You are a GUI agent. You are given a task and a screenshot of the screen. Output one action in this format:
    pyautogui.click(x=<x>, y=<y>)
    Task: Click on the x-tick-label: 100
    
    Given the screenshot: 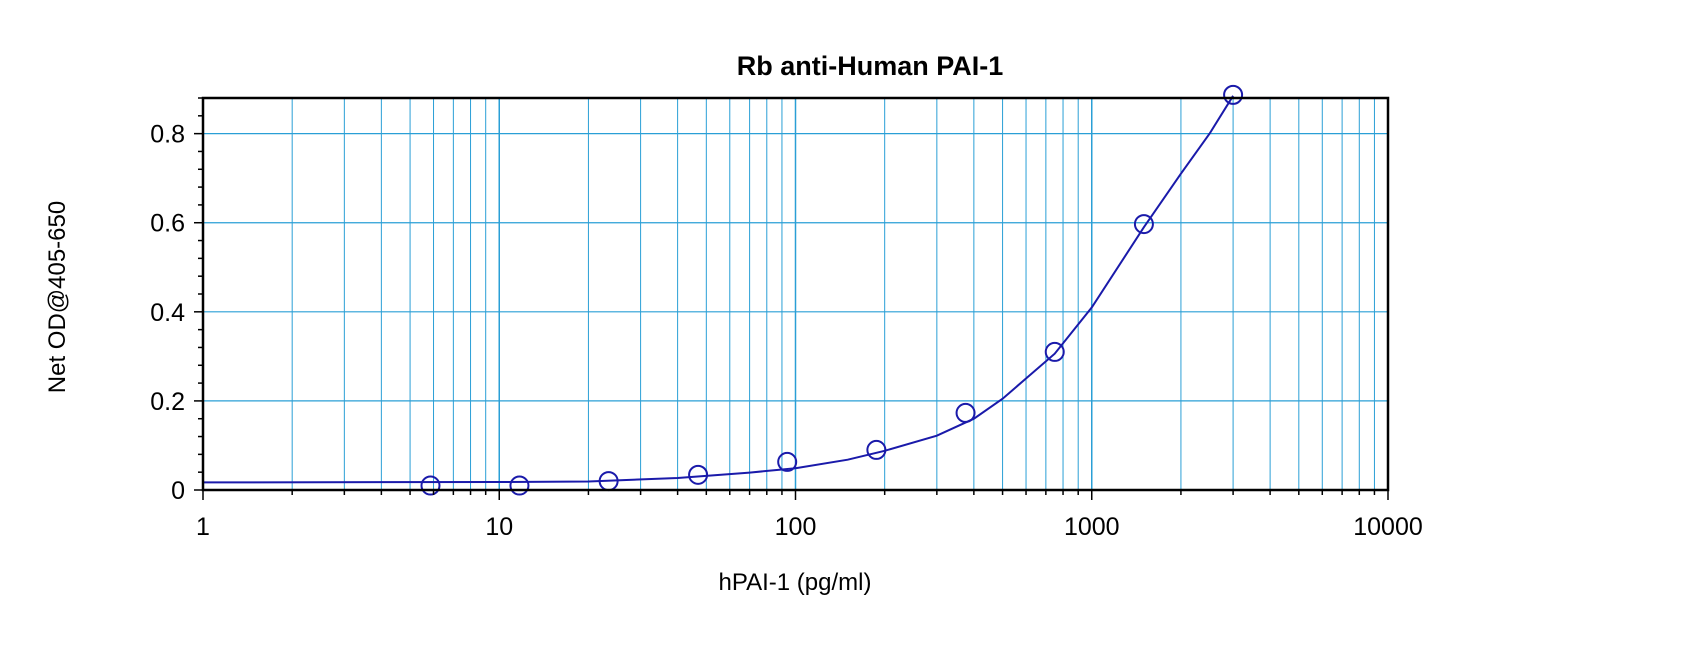 What is the action you would take?
    pyautogui.click(x=796, y=527)
    